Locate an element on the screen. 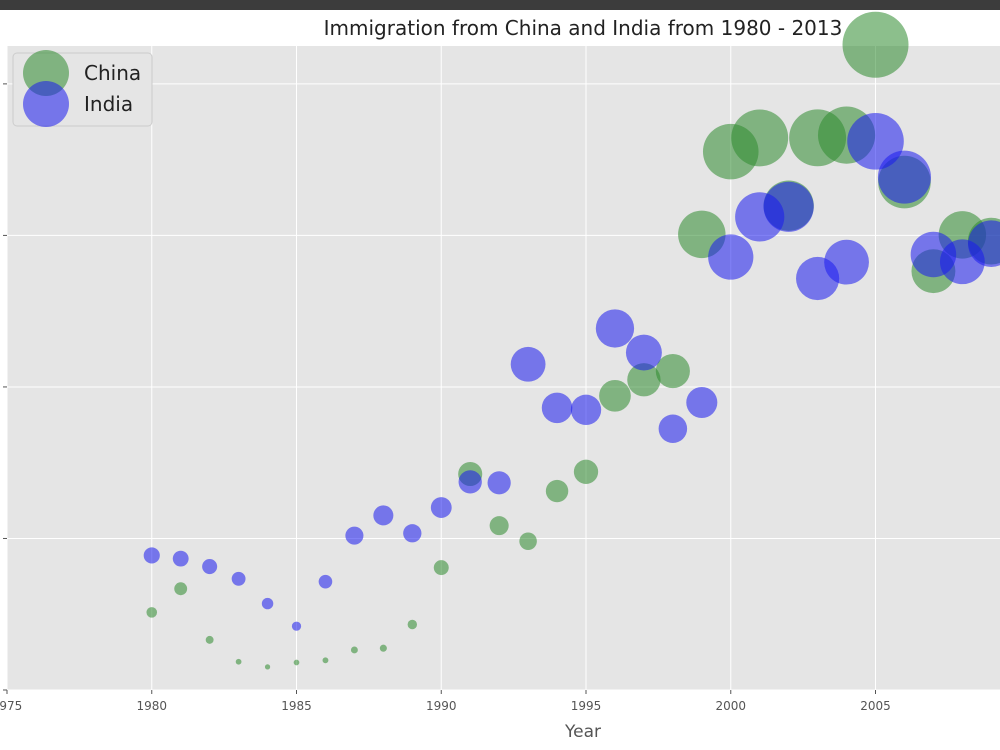 This screenshot has height=750, width=1000. bubble-china-1996 is located at coordinates (615, 395).